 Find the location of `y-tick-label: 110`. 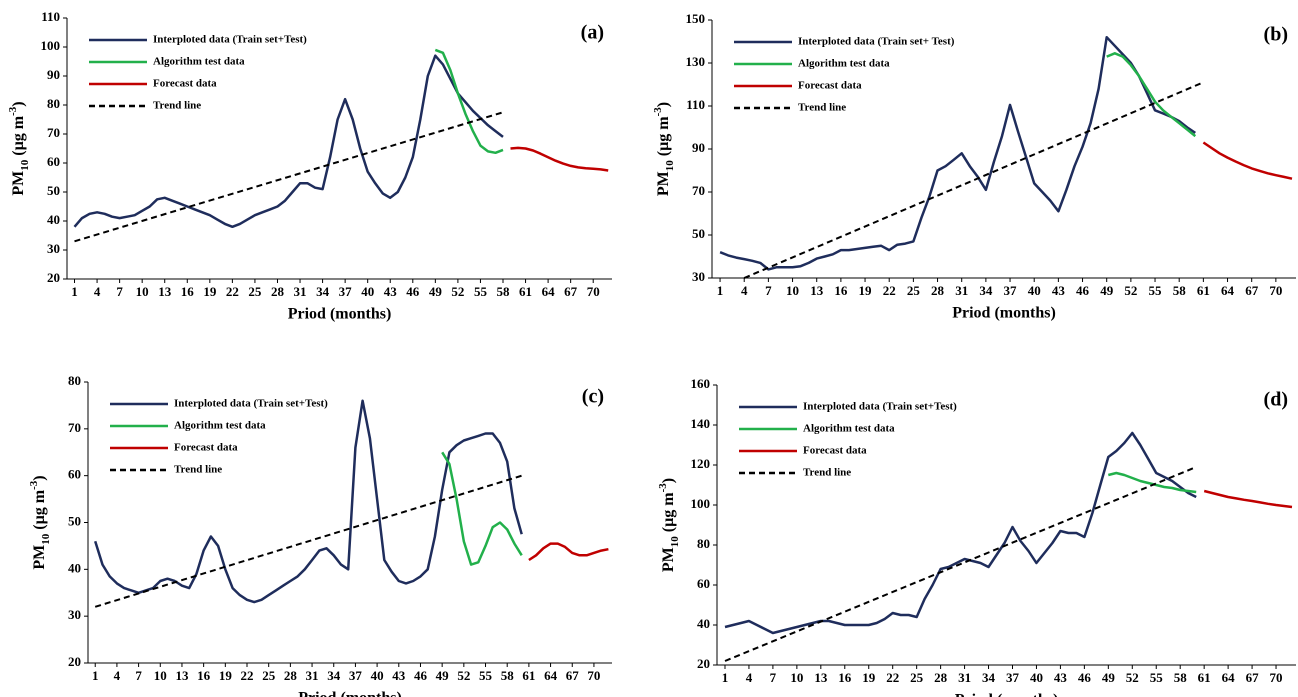

y-tick-label: 110 is located at coordinates (50, 16).